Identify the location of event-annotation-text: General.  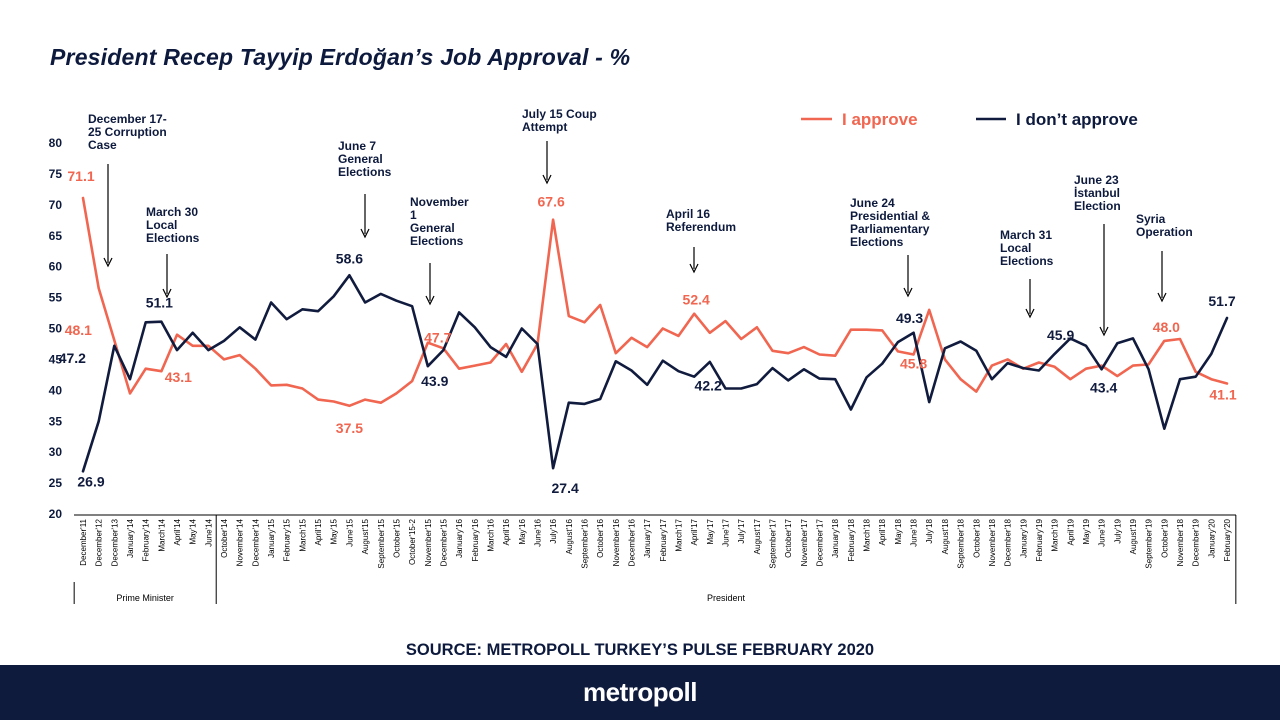
(360, 159).